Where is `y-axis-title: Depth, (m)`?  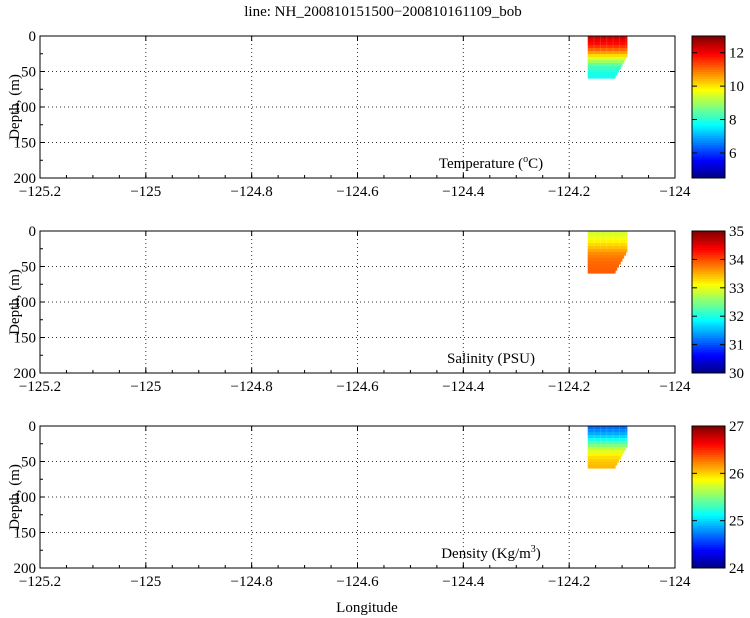
y-axis-title: Depth, (m) is located at coordinates (15, 107).